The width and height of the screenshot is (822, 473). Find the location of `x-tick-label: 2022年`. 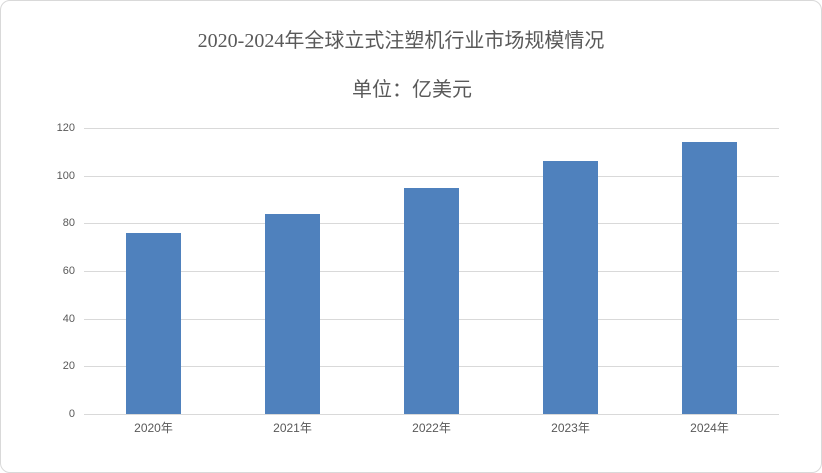

x-tick-label: 2022年 is located at coordinates (431, 428).